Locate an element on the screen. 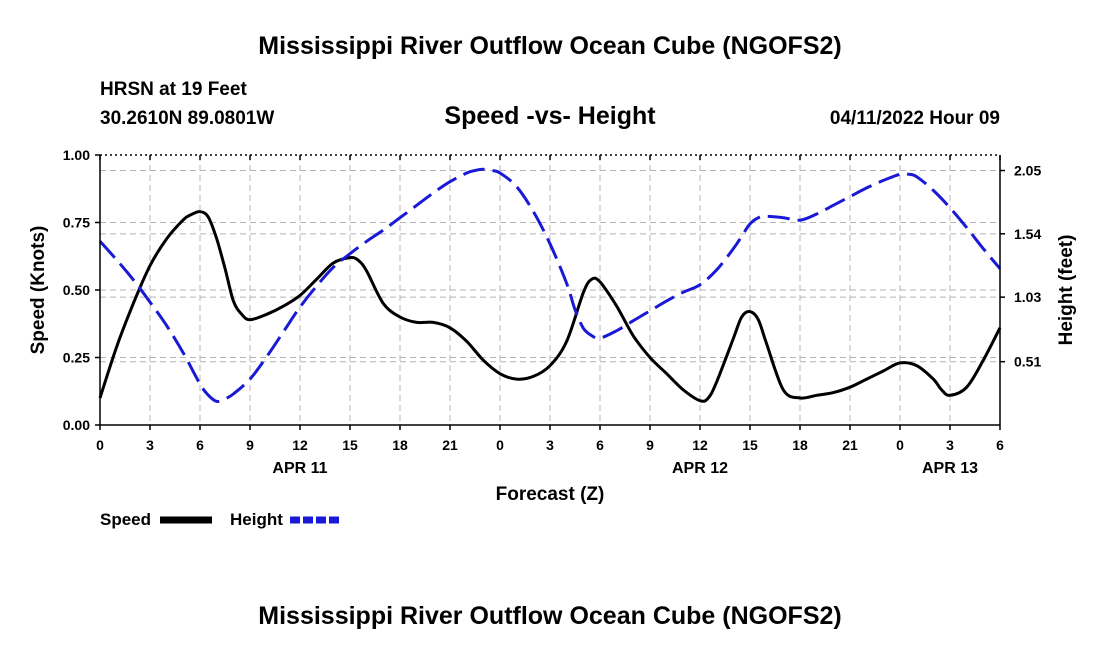  legend: Speed Height is located at coordinates (221, 519).